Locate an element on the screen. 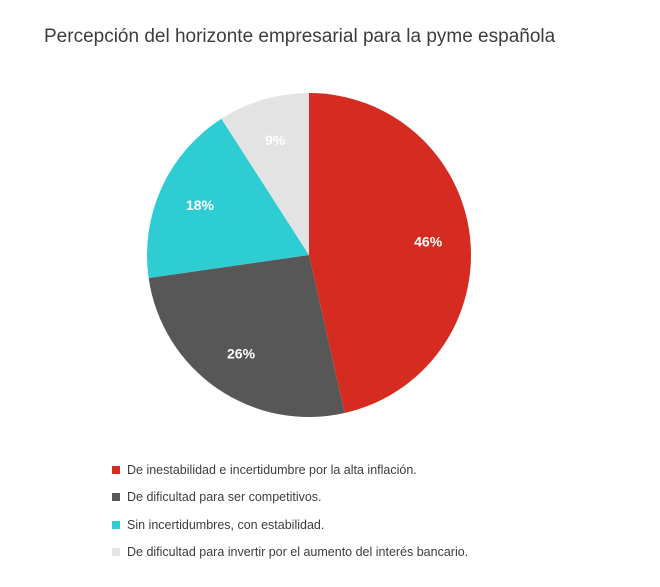 The width and height of the screenshot is (660, 587). pie-slice-label: 26% is located at coordinates (241, 354).